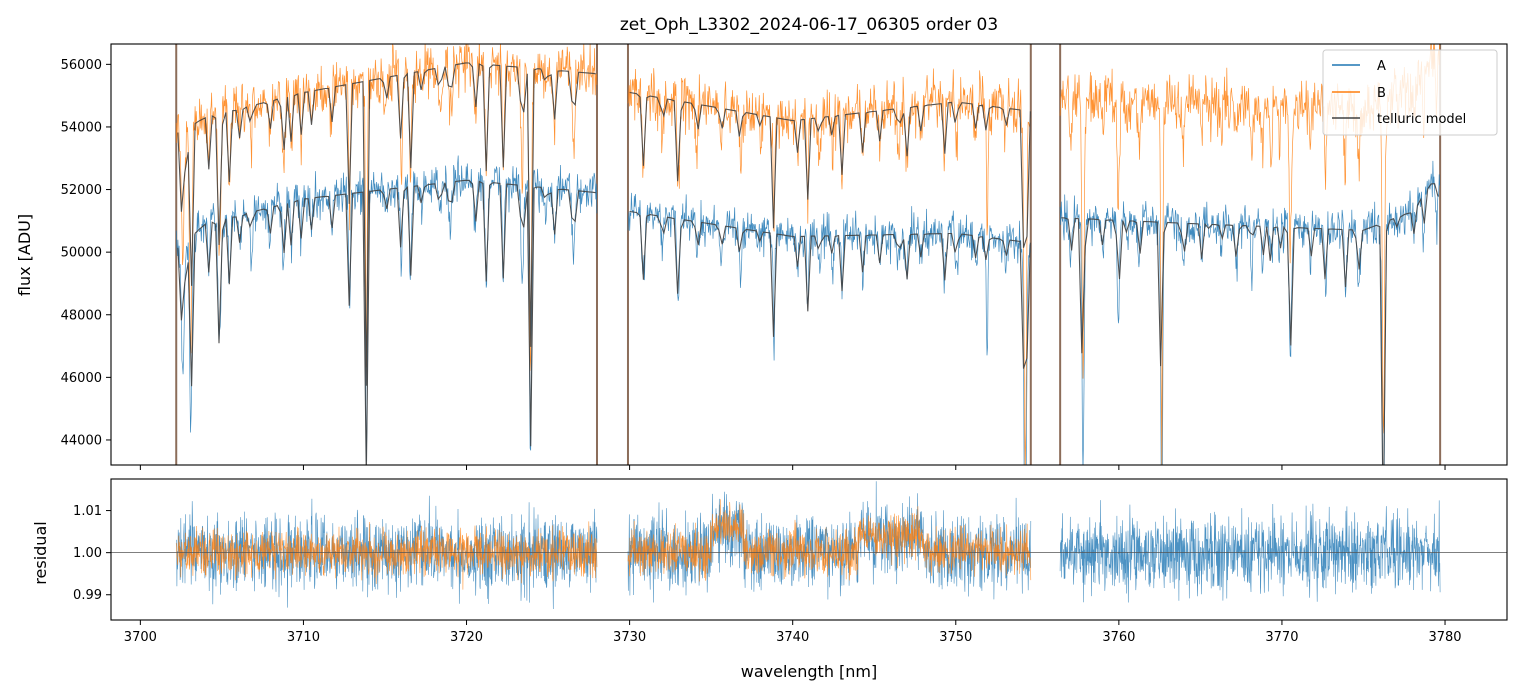 The image size is (1520, 696). What do you see at coordinates (140, 637) in the screenshot?
I see `residual-x-tick-label: 3700` at bounding box center [140, 637].